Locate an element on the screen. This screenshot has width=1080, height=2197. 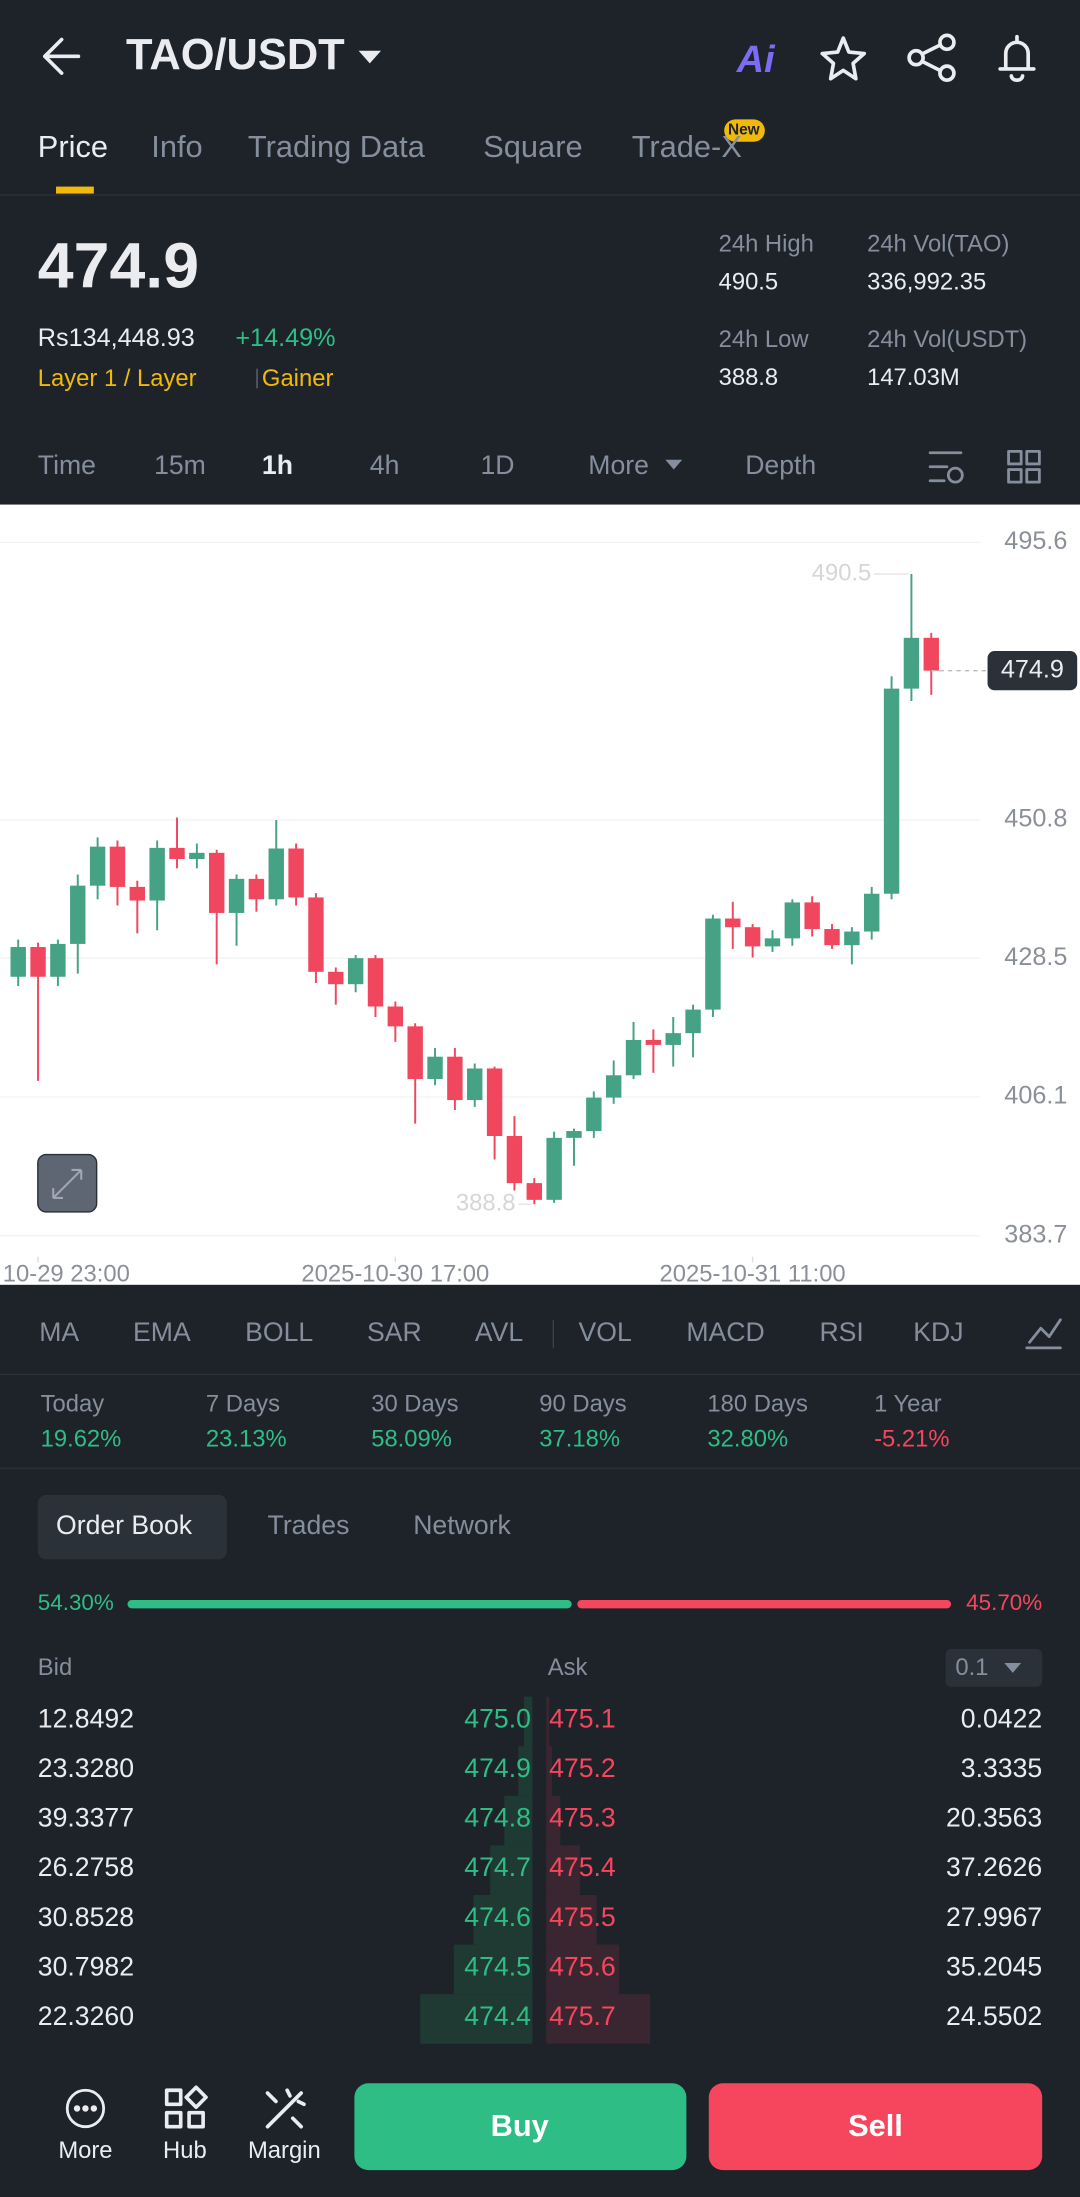
new-badge is located at coordinates (744, 130).